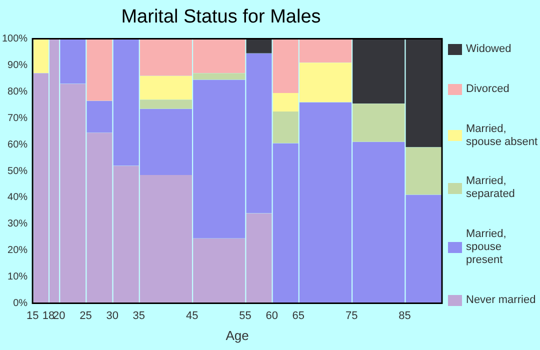 Image resolution: width=540 pixels, height=350 pixels. I want to click on x-tick-label: 20, so click(59, 316).